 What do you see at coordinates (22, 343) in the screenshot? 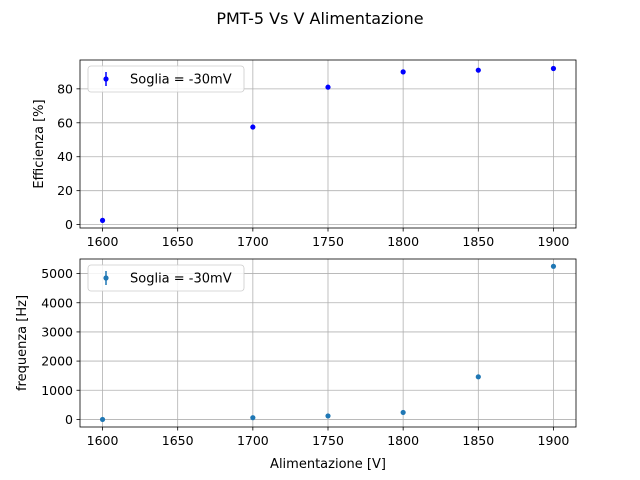
I see `y-axis-label: frequenza [Hz]` at bounding box center [22, 343].